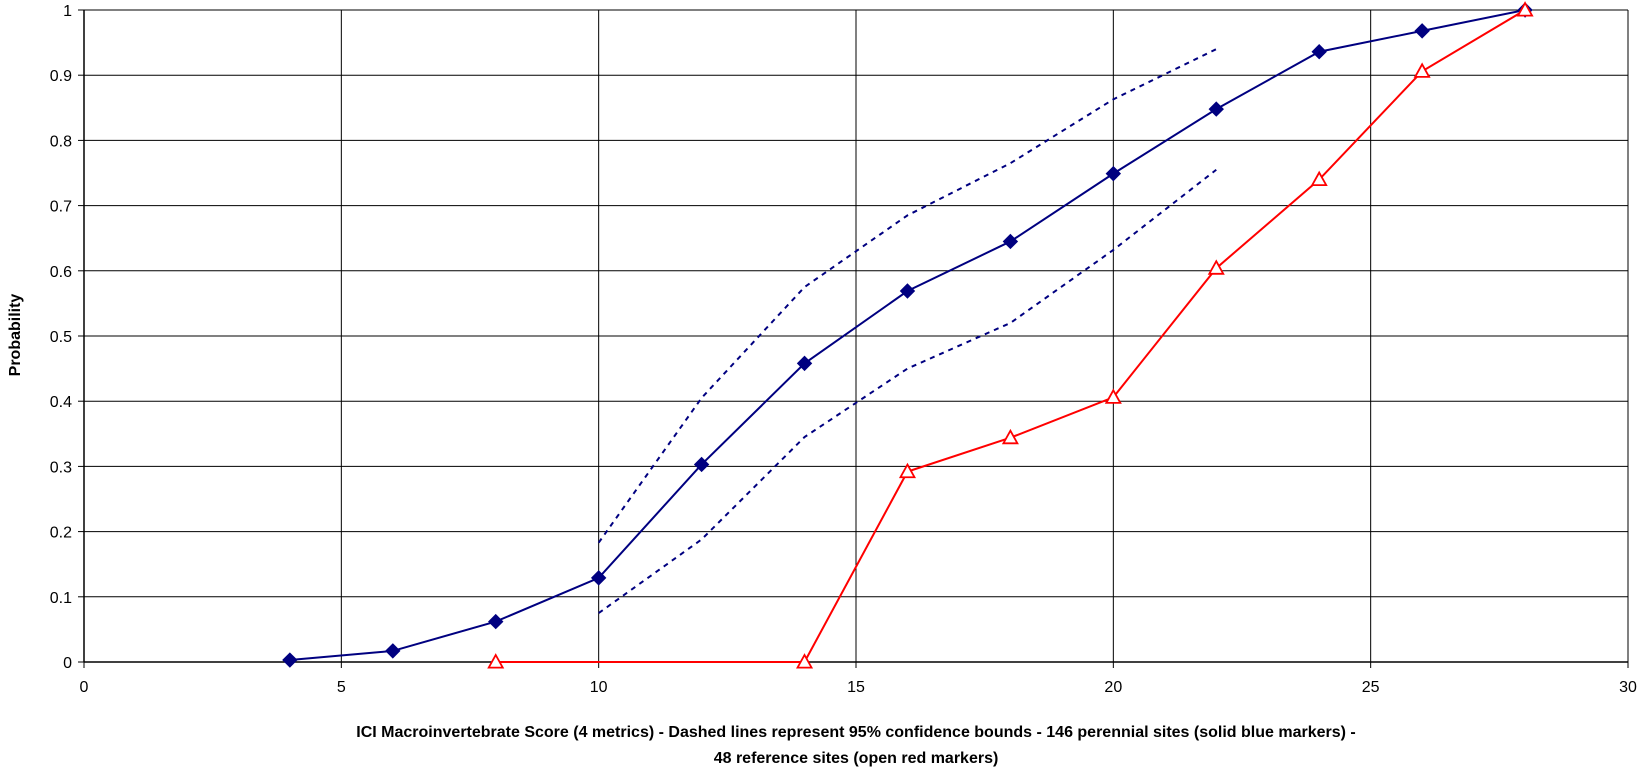 The width and height of the screenshot is (1642, 775). Describe the element at coordinates (67, 663) in the screenshot. I see `y-tick-label: 0` at that location.